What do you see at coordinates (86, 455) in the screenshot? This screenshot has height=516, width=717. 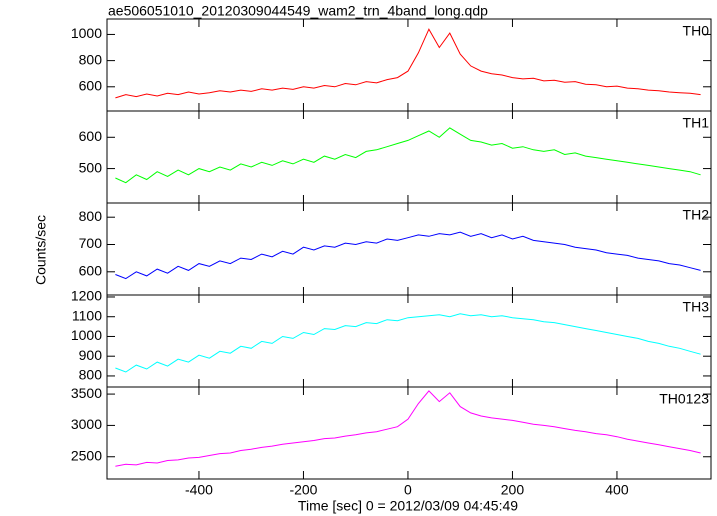 I see `y-tick-label: 2500` at bounding box center [86, 455].